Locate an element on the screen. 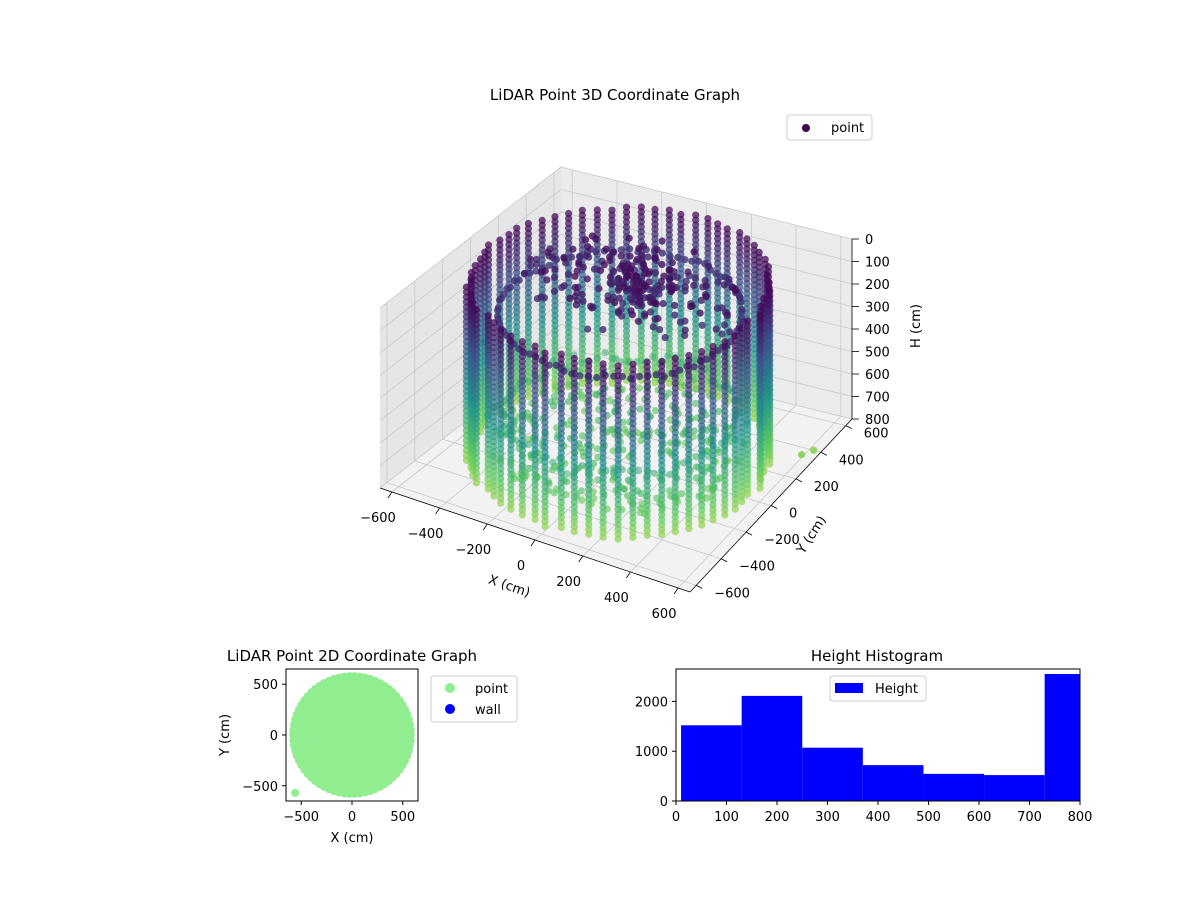 The height and width of the screenshot is (900, 1200). x-tick is located at coordinates (390, 495).